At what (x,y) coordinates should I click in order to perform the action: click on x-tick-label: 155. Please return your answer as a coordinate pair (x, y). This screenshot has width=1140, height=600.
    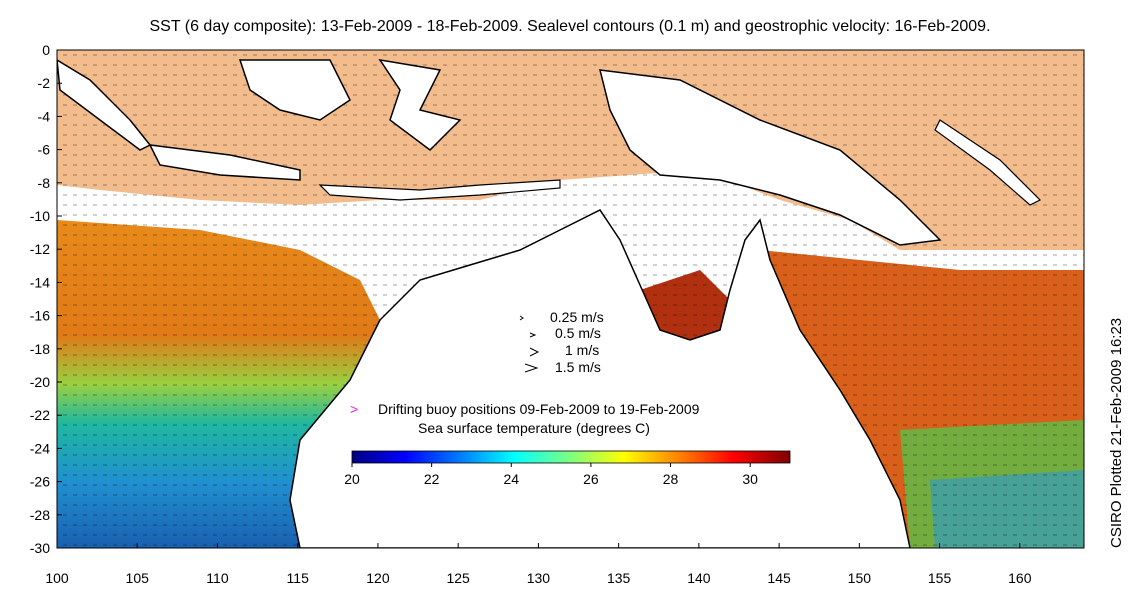
    Looking at the image, I should click on (940, 578).